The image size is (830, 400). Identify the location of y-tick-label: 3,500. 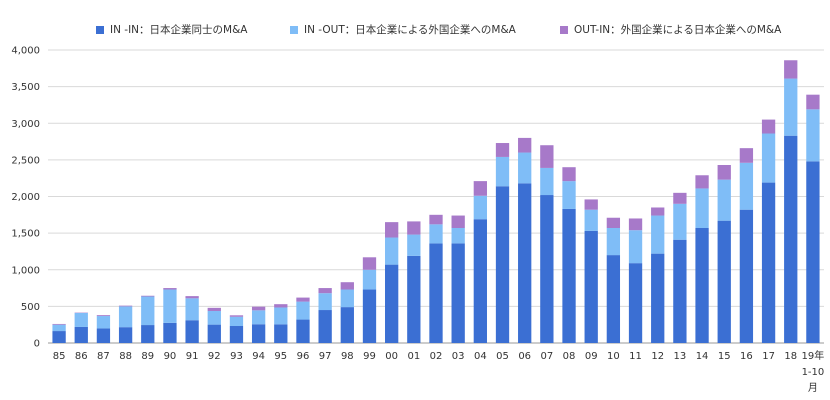
(25, 87).